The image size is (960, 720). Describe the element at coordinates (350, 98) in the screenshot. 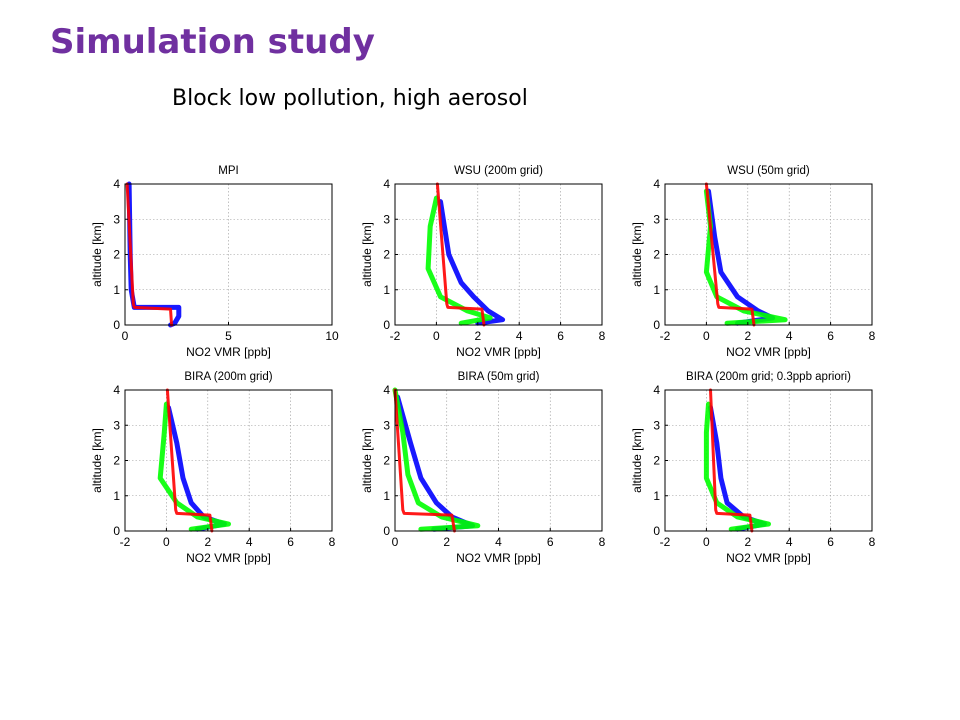

I see `slide-subtitle: Block low pollution, high aerosol` at that location.